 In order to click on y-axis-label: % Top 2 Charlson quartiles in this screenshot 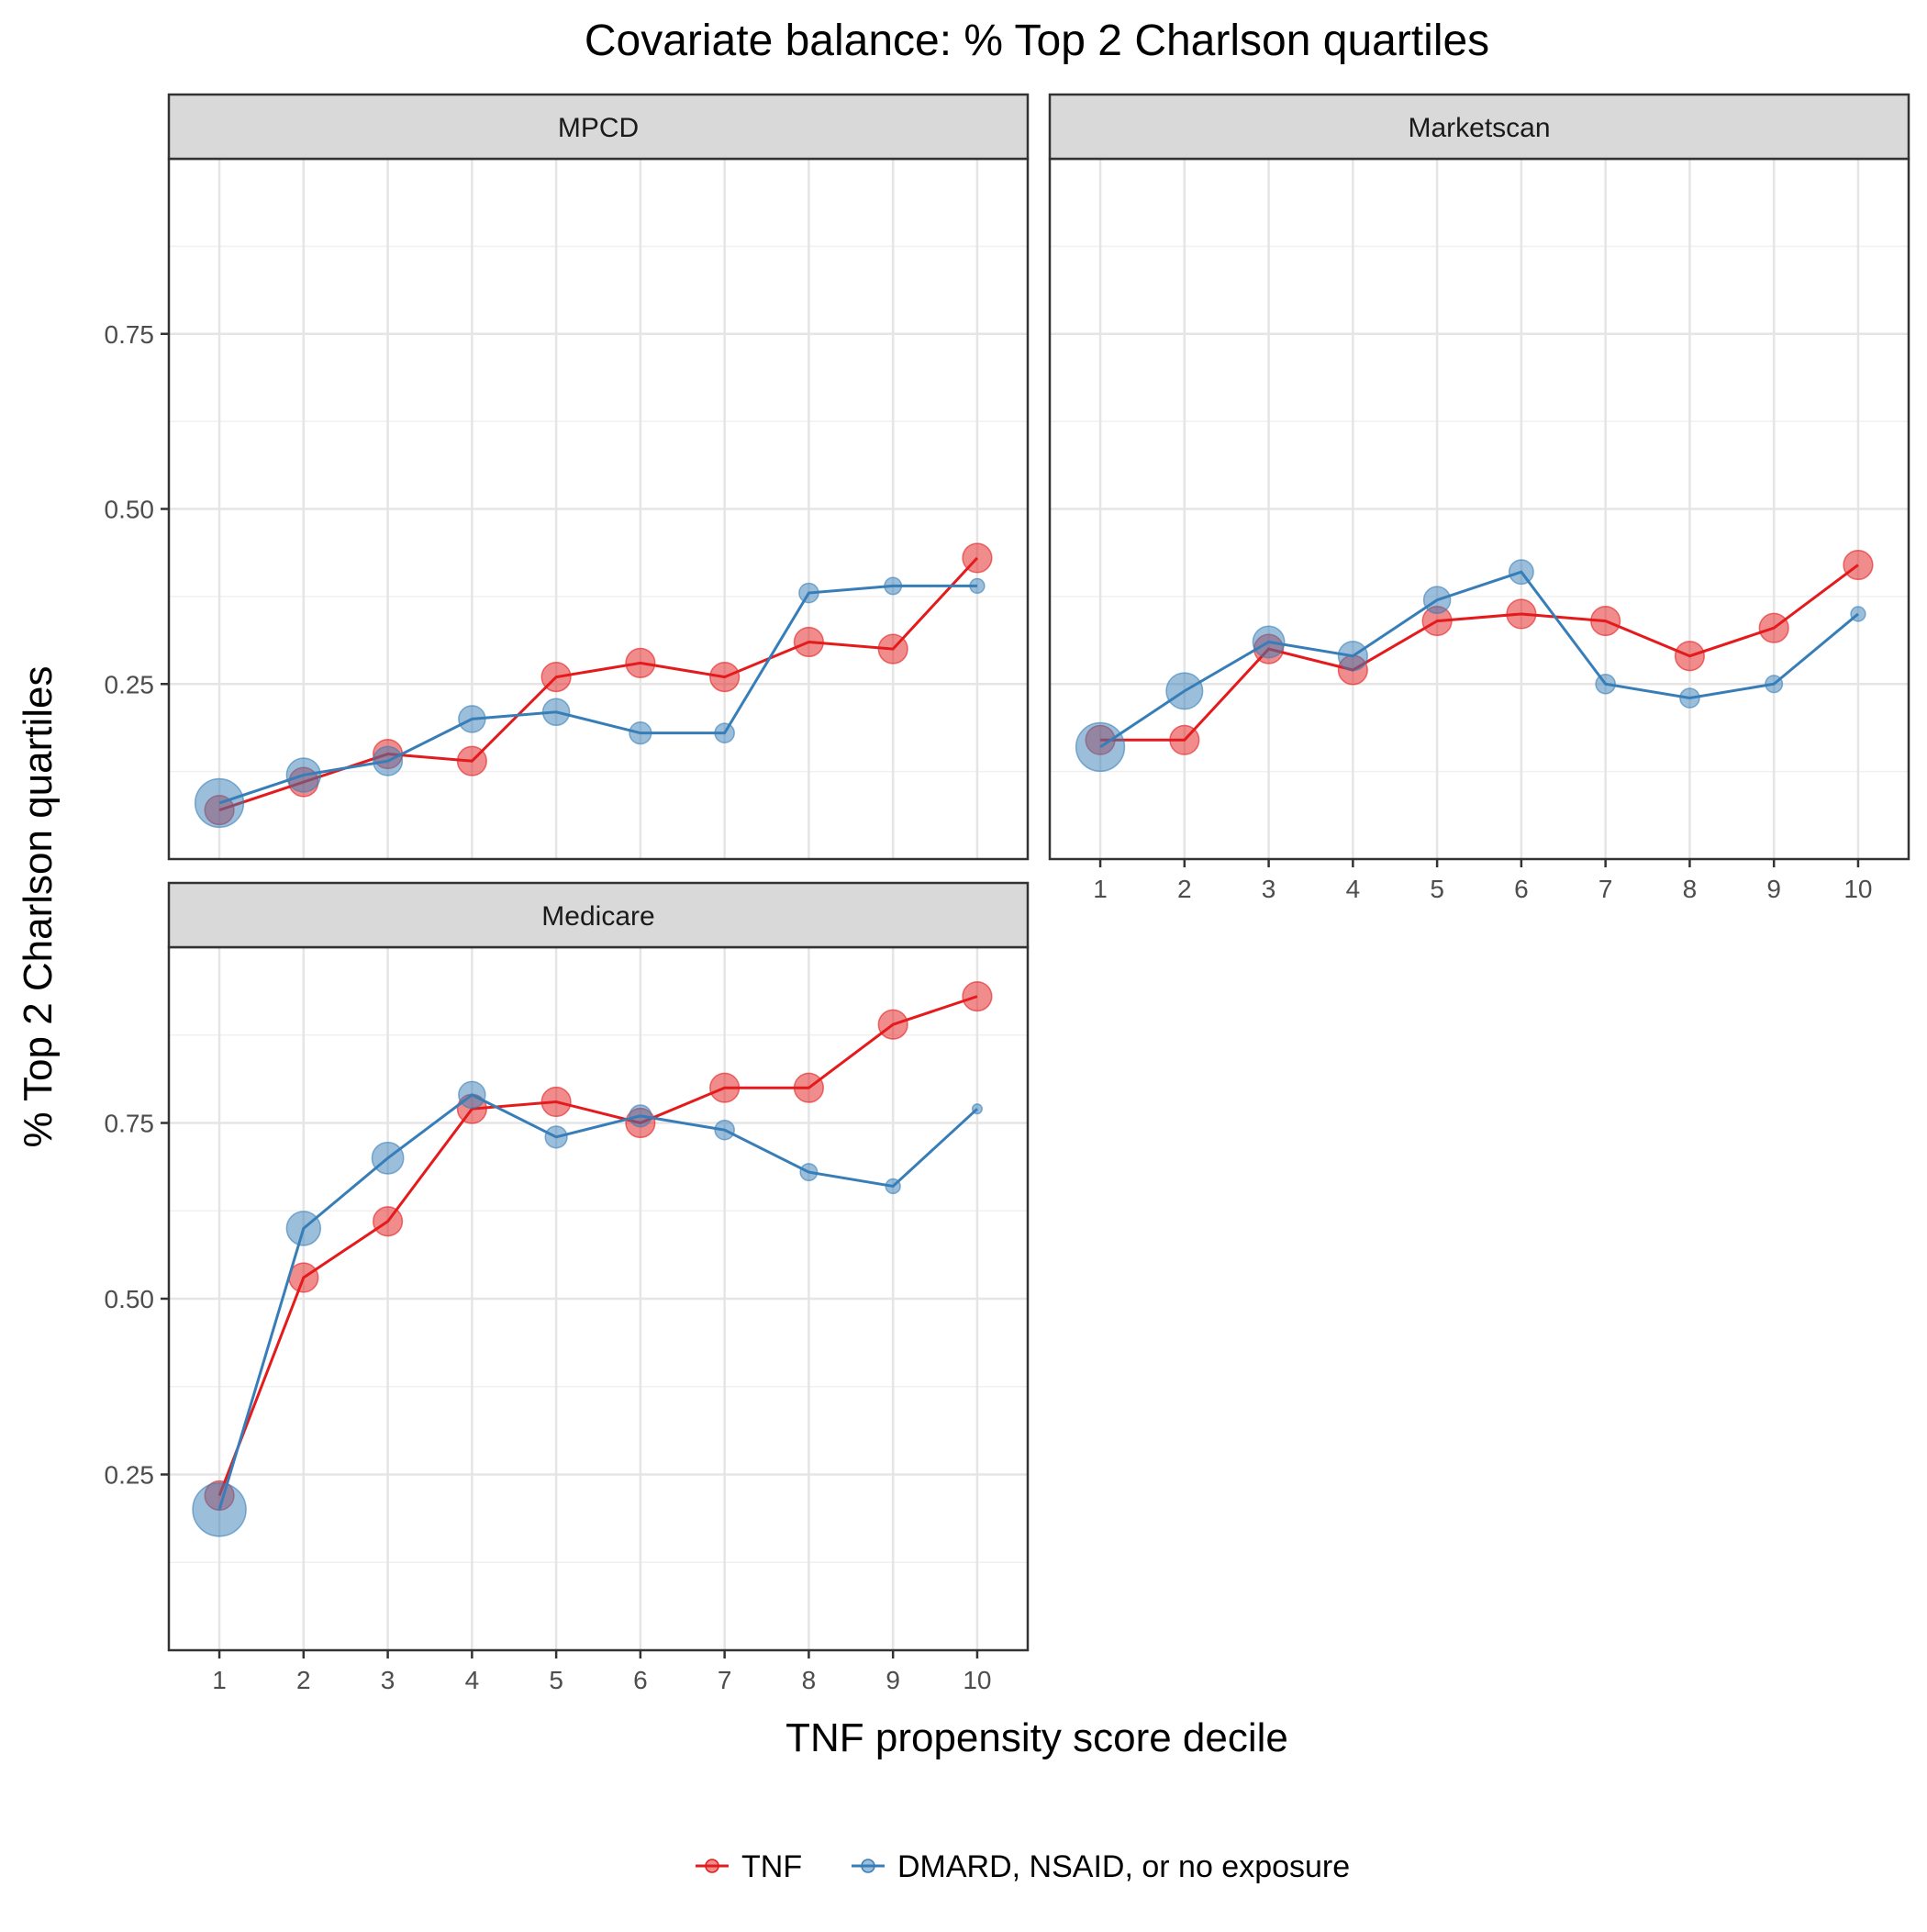, I will do `click(38, 906)`.